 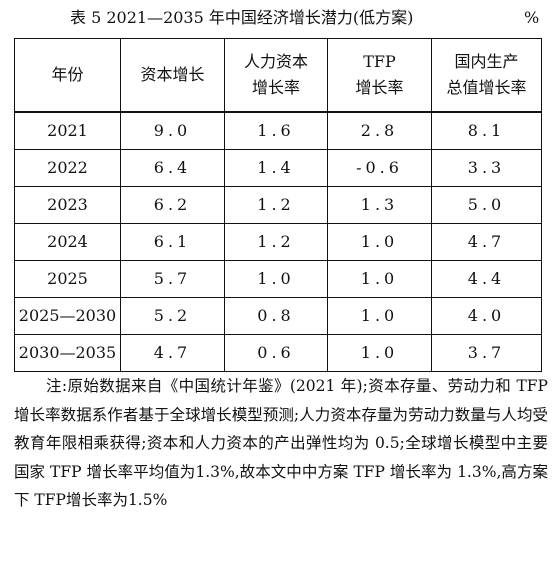 I want to click on table-header-row: 年份 资本增长 人力资本 增长率 TFP 增长率 国内生产 总值增长率, so click(x=278, y=75).